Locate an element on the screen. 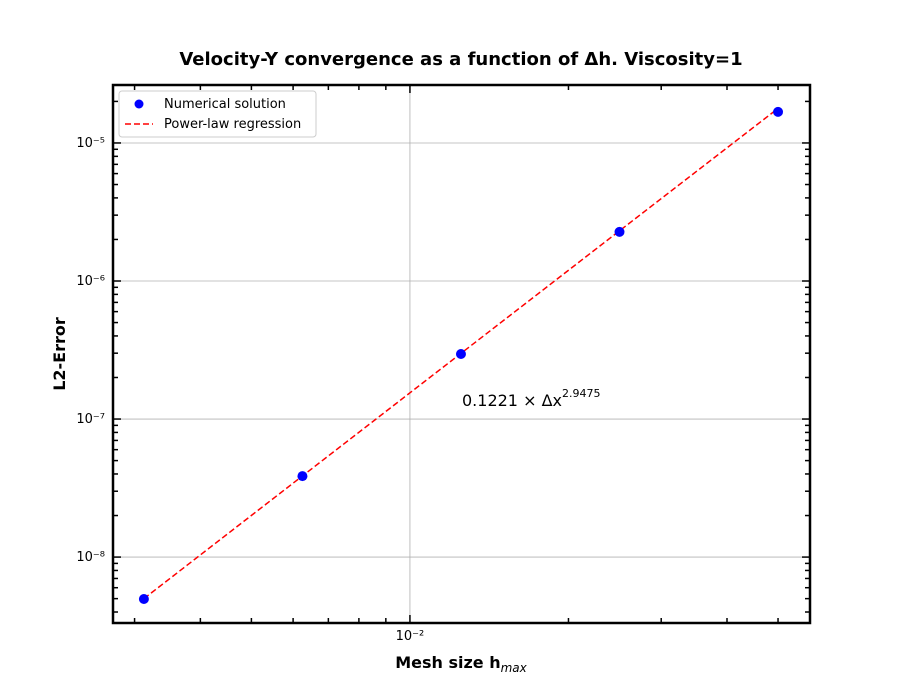  legend-label: Numerical solution is located at coordinates (225, 104).